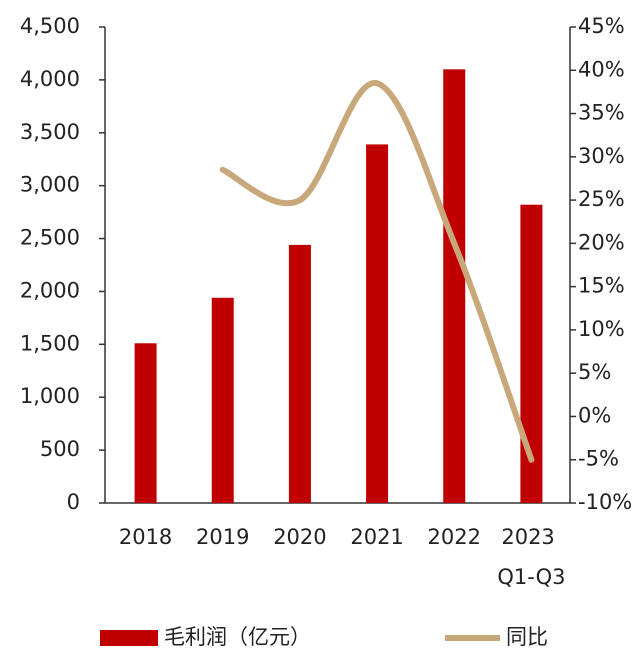 This screenshot has width=636, height=653. Describe the element at coordinates (594, 372) in the screenshot. I see `tick-label: 5%` at that location.